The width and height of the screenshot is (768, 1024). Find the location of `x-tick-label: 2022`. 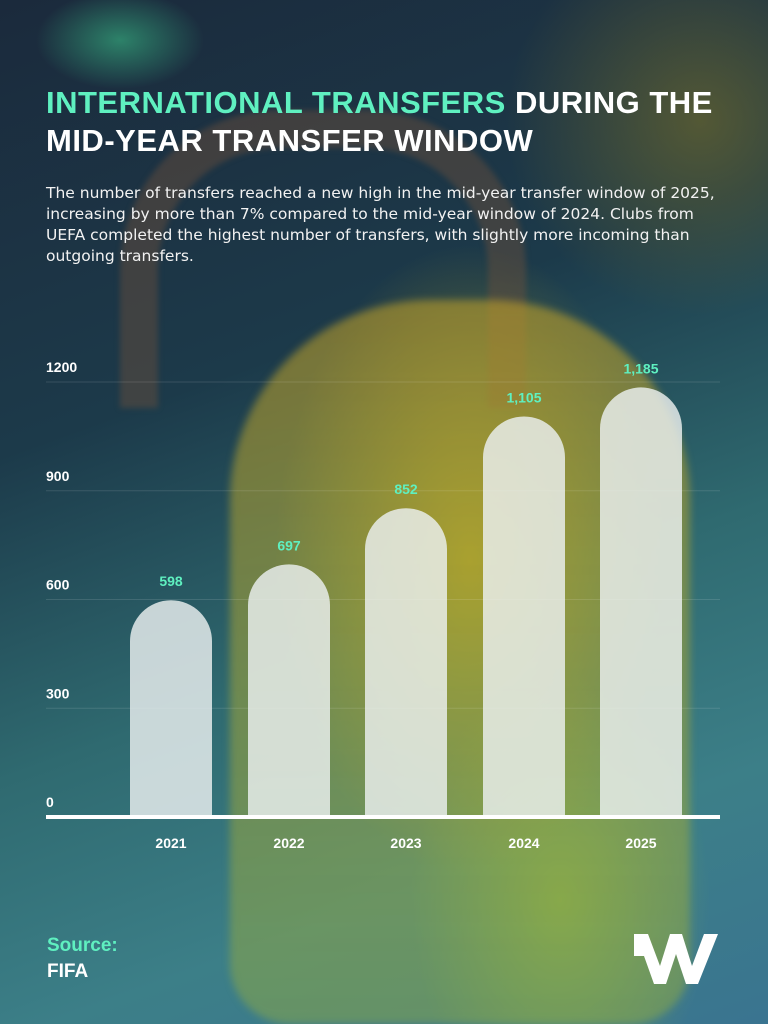

x-tick-label: 2022 is located at coordinates (288, 843).